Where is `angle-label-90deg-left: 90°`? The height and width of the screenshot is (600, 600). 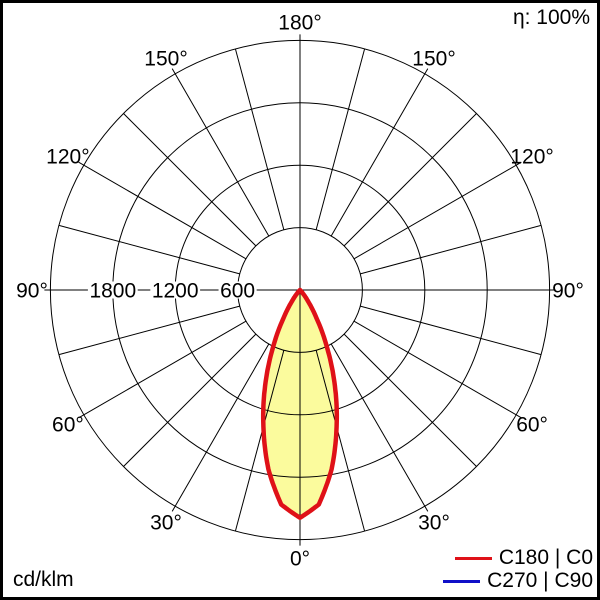 angle-label-90deg-left: 90° is located at coordinates (32, 291).